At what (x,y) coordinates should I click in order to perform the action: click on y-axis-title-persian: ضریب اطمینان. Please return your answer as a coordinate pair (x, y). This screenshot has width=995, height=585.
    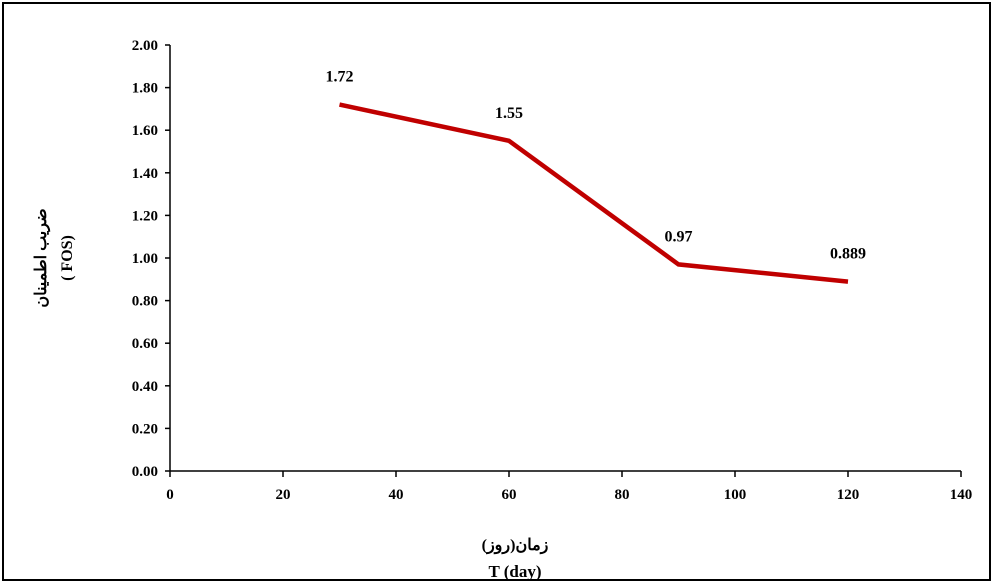
    Looking at the image, I should click on (42, 257).